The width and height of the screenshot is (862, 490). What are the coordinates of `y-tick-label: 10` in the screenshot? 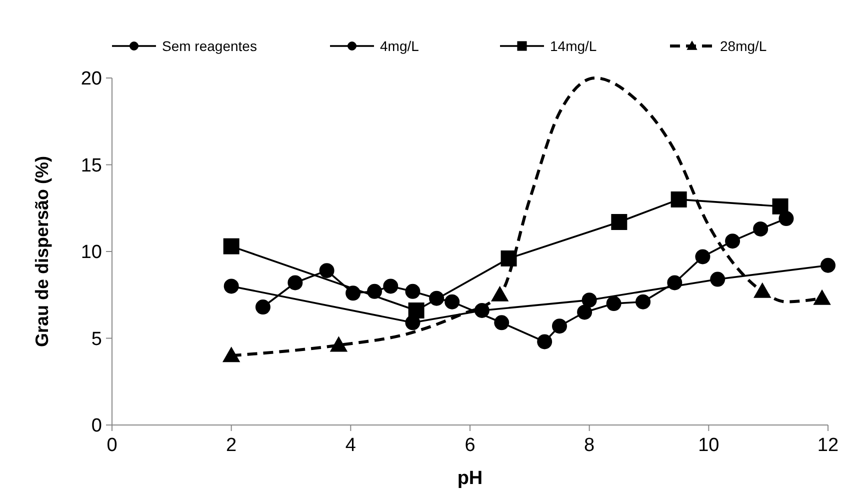 It's located at (91, 253).